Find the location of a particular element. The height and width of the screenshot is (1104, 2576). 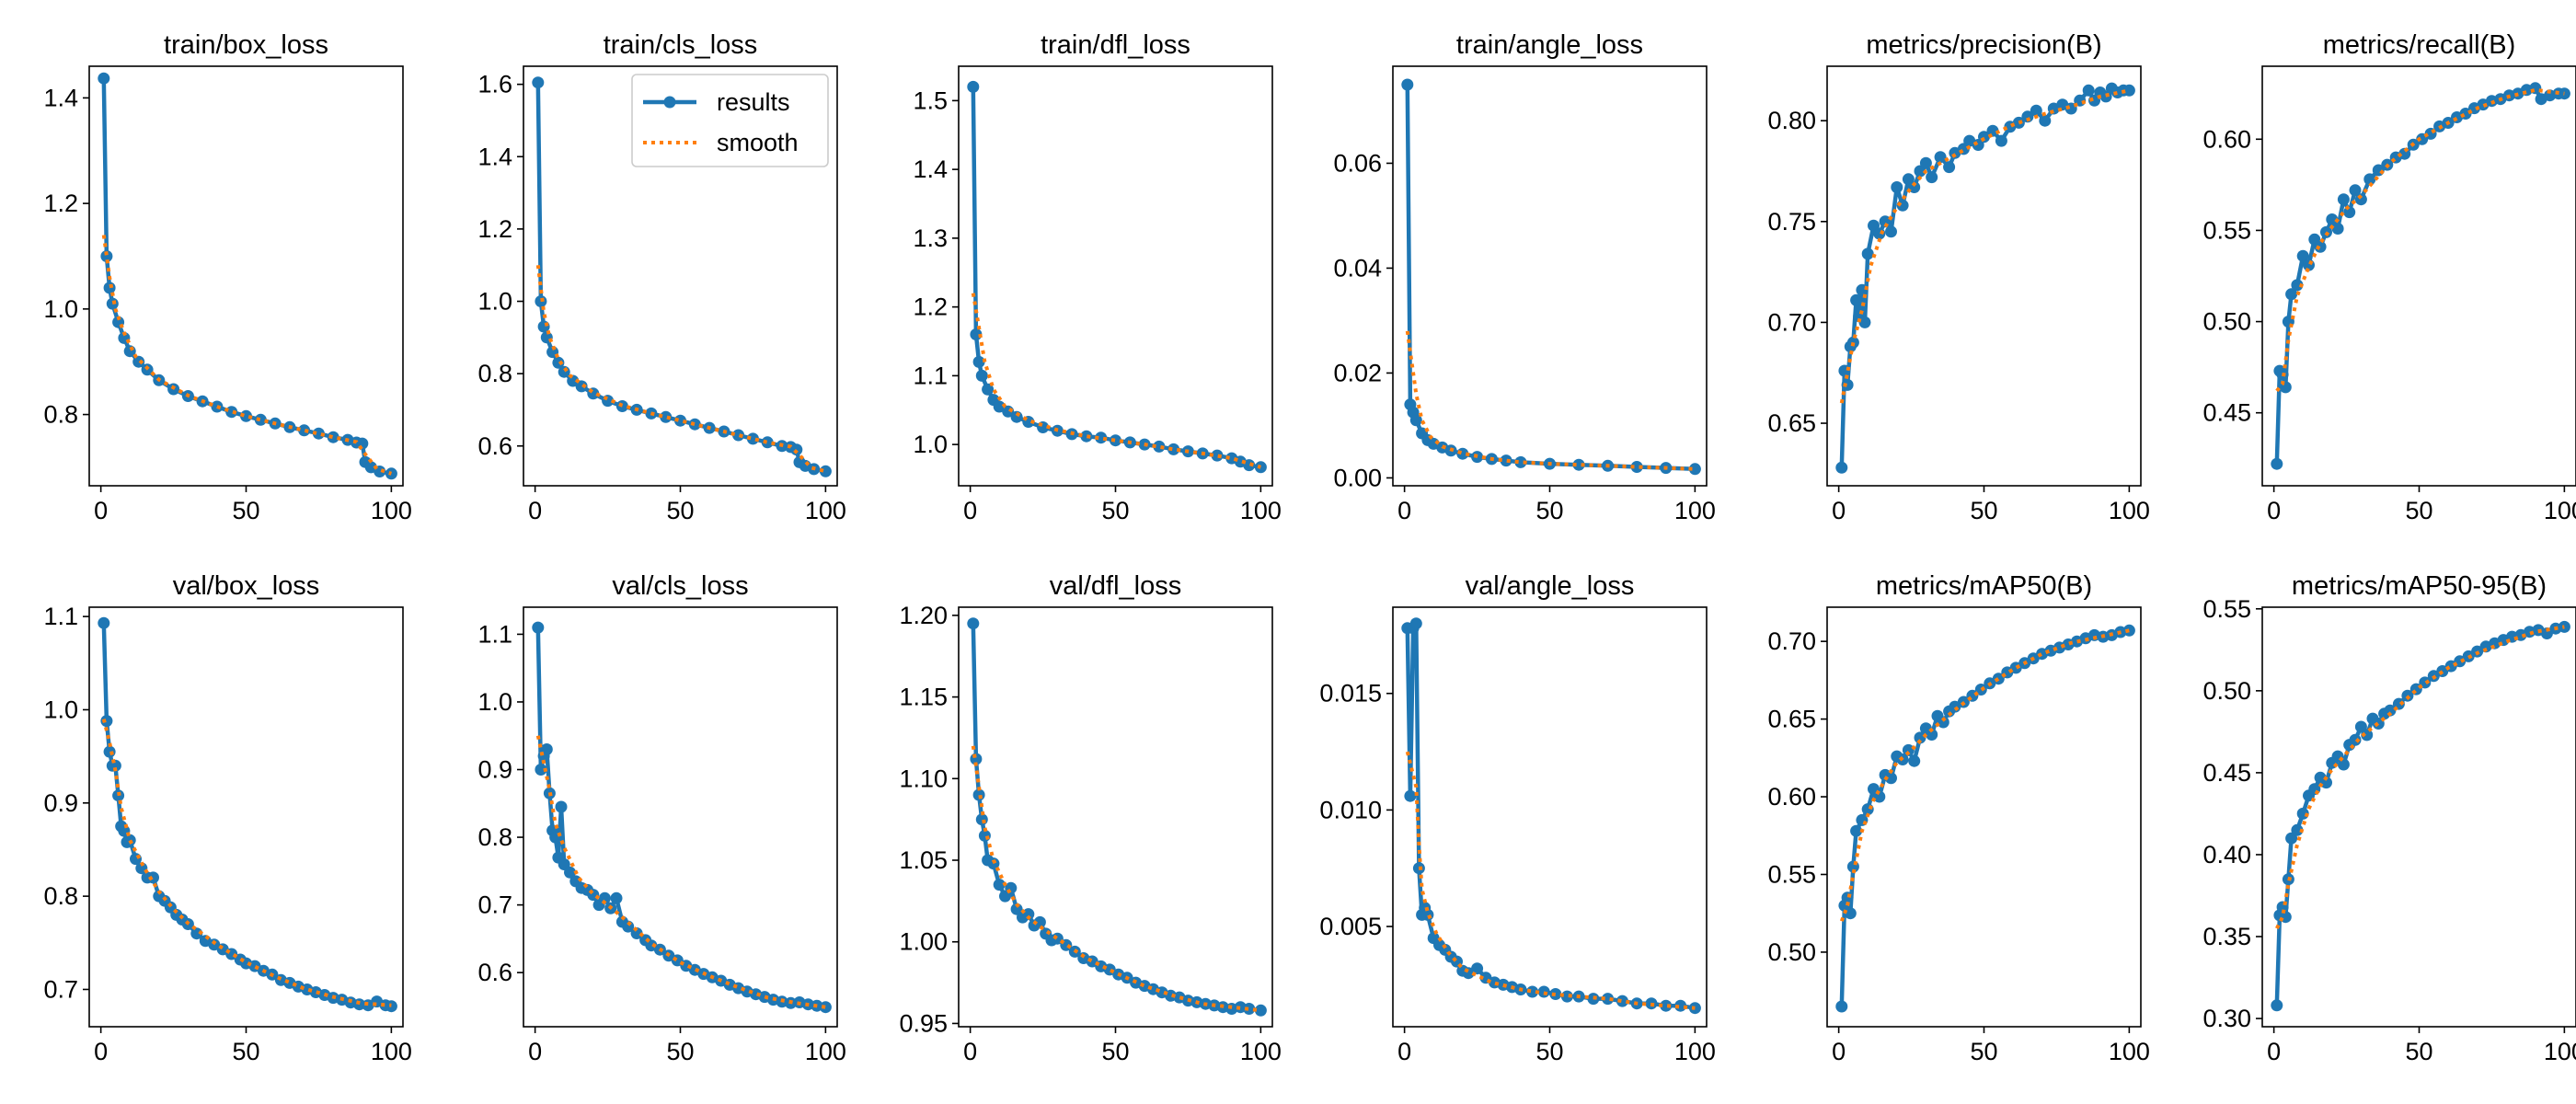

y-tick-label: 1.20 is located at coordinates (923, 615).